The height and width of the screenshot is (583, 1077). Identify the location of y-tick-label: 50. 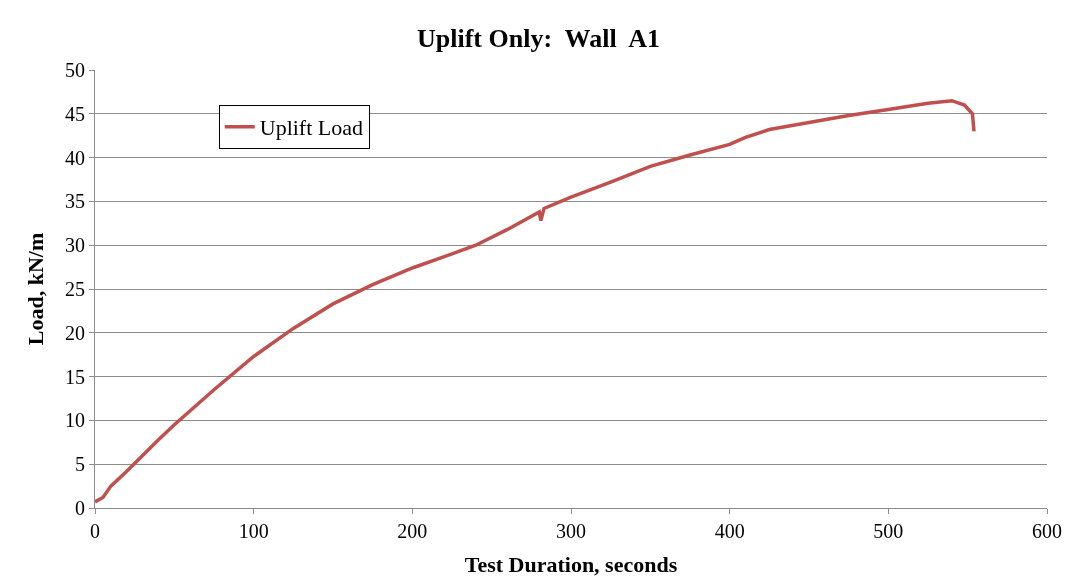
(75, 70).